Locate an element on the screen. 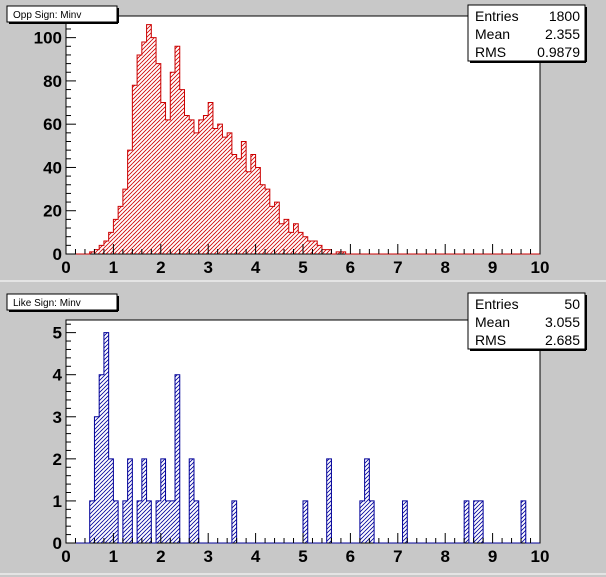 Image resolution: width=606 pixels, height=577 pixels. y-tick-label: 60 is located at coordinates (52, 124).